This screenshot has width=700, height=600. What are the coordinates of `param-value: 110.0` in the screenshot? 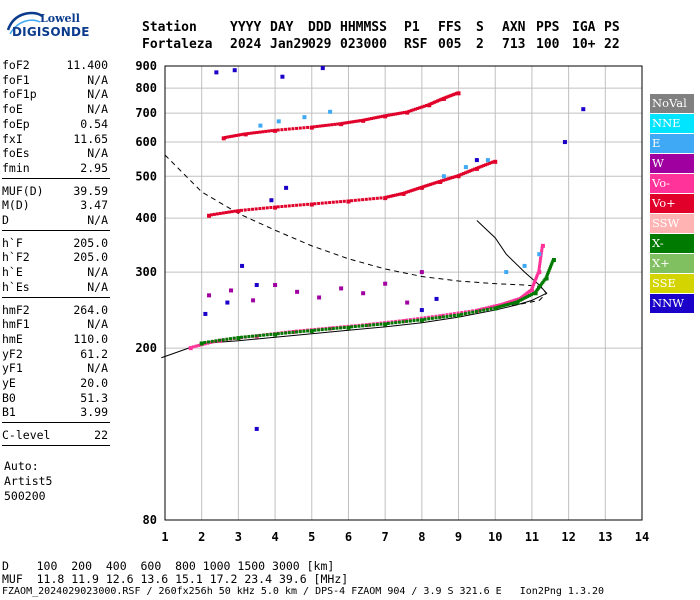 It's located at (90, 338).